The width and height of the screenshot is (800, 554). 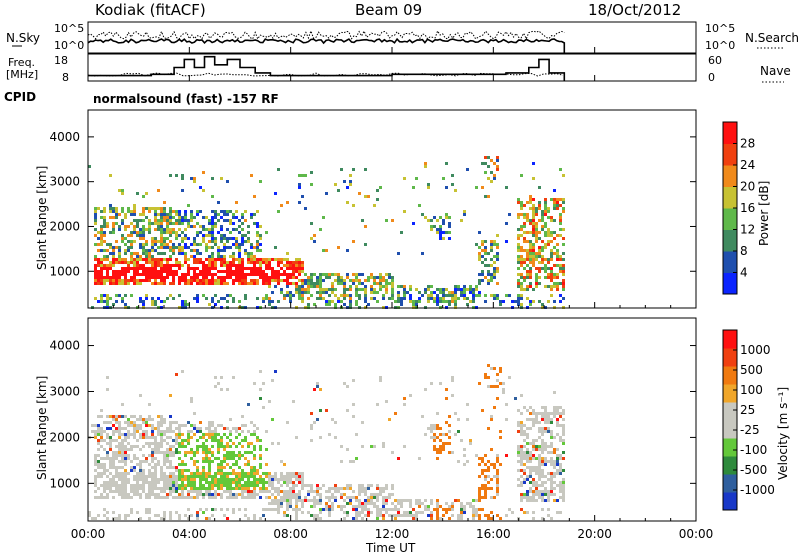 What do you see at coordinates (64, 483) in the screenshot?
I see `velocity-ytick-label: 1000` at bounding box center [64, 483].